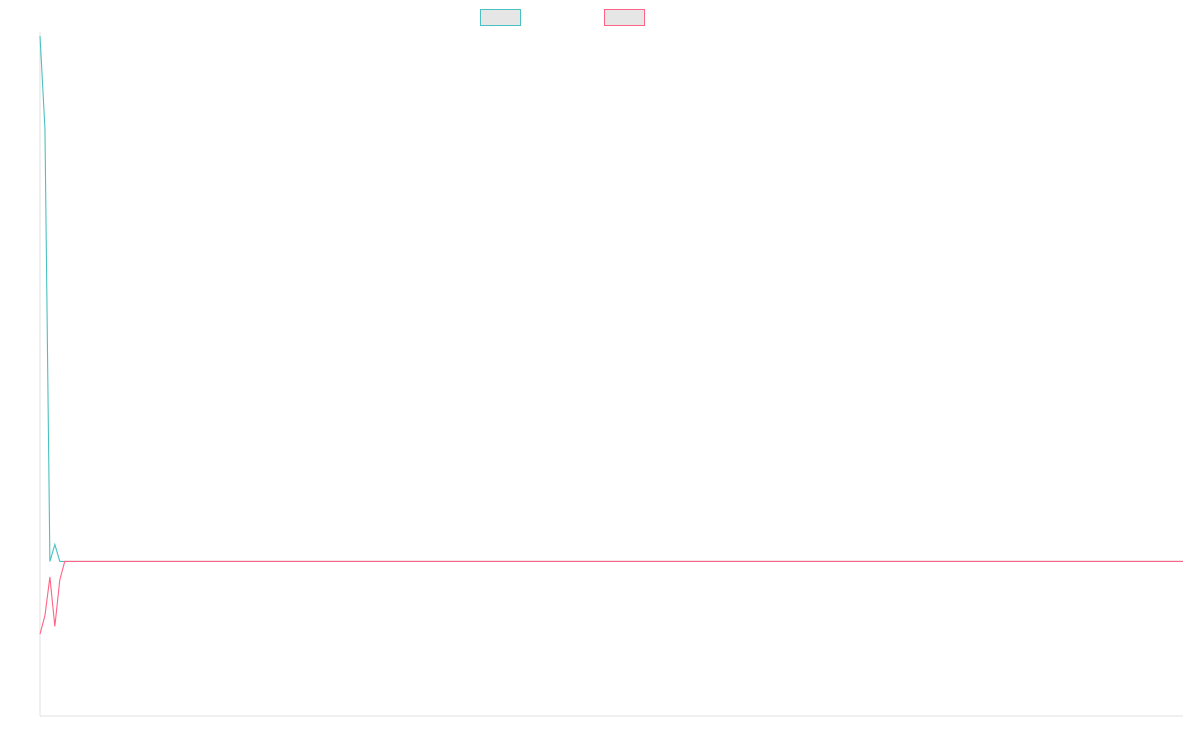 Image resolution: width=1200 pixels, height=750 pixels. I want to click on series-2-line, so click(611, 597).